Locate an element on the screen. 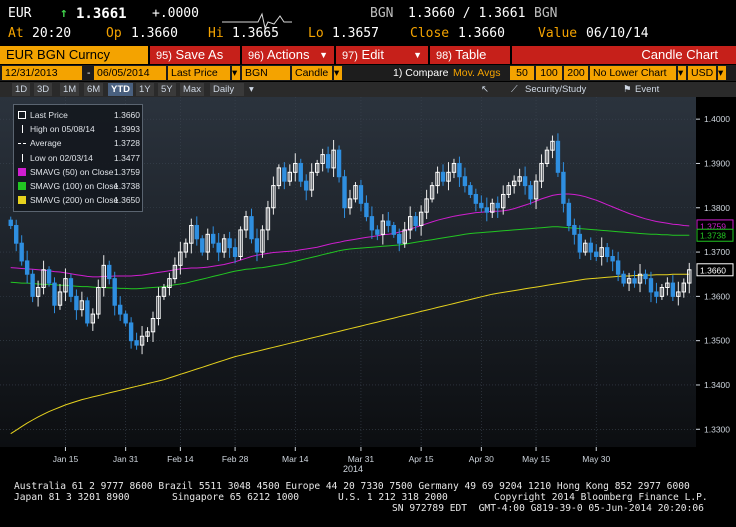 This screenshot has width=736, height=527. legend-value: 1.3477 is located at coordinates (127, 157).